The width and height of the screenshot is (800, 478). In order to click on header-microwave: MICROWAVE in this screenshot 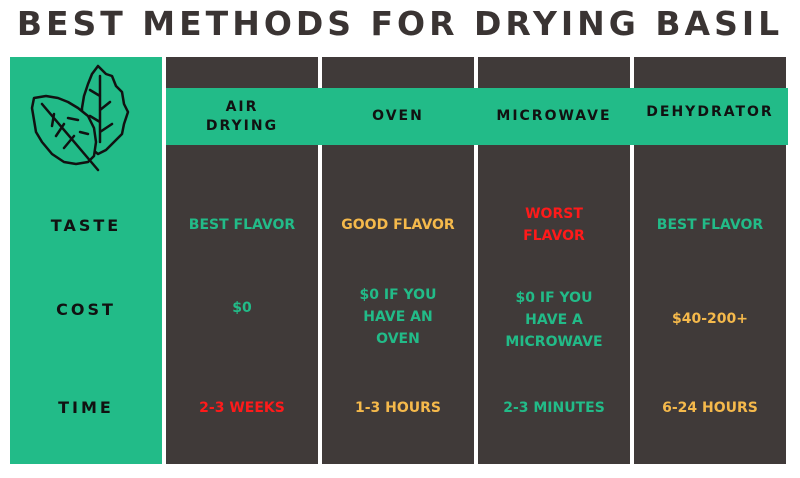, I will do `click(554, 116)`.